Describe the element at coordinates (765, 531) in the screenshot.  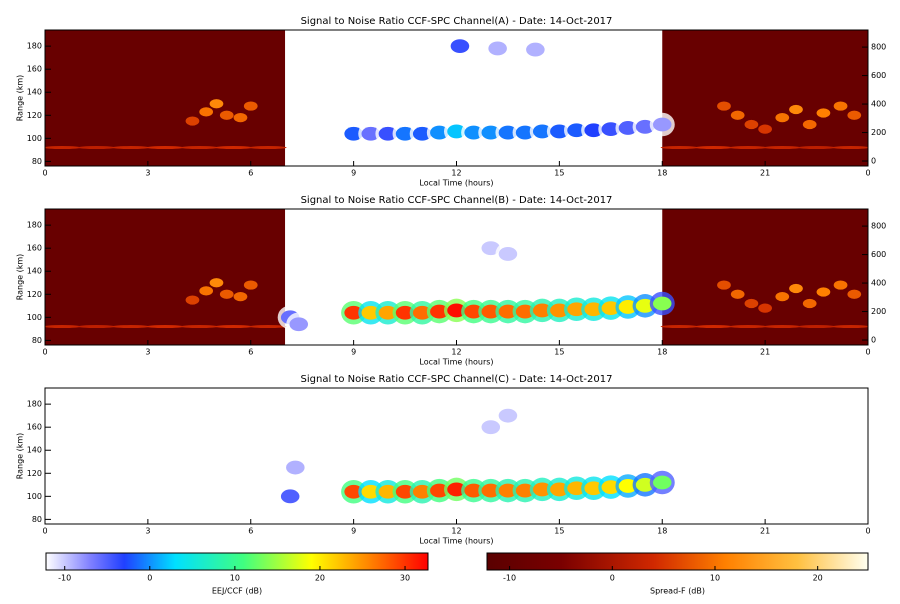
I see `x-tick-label: 21` at that location.